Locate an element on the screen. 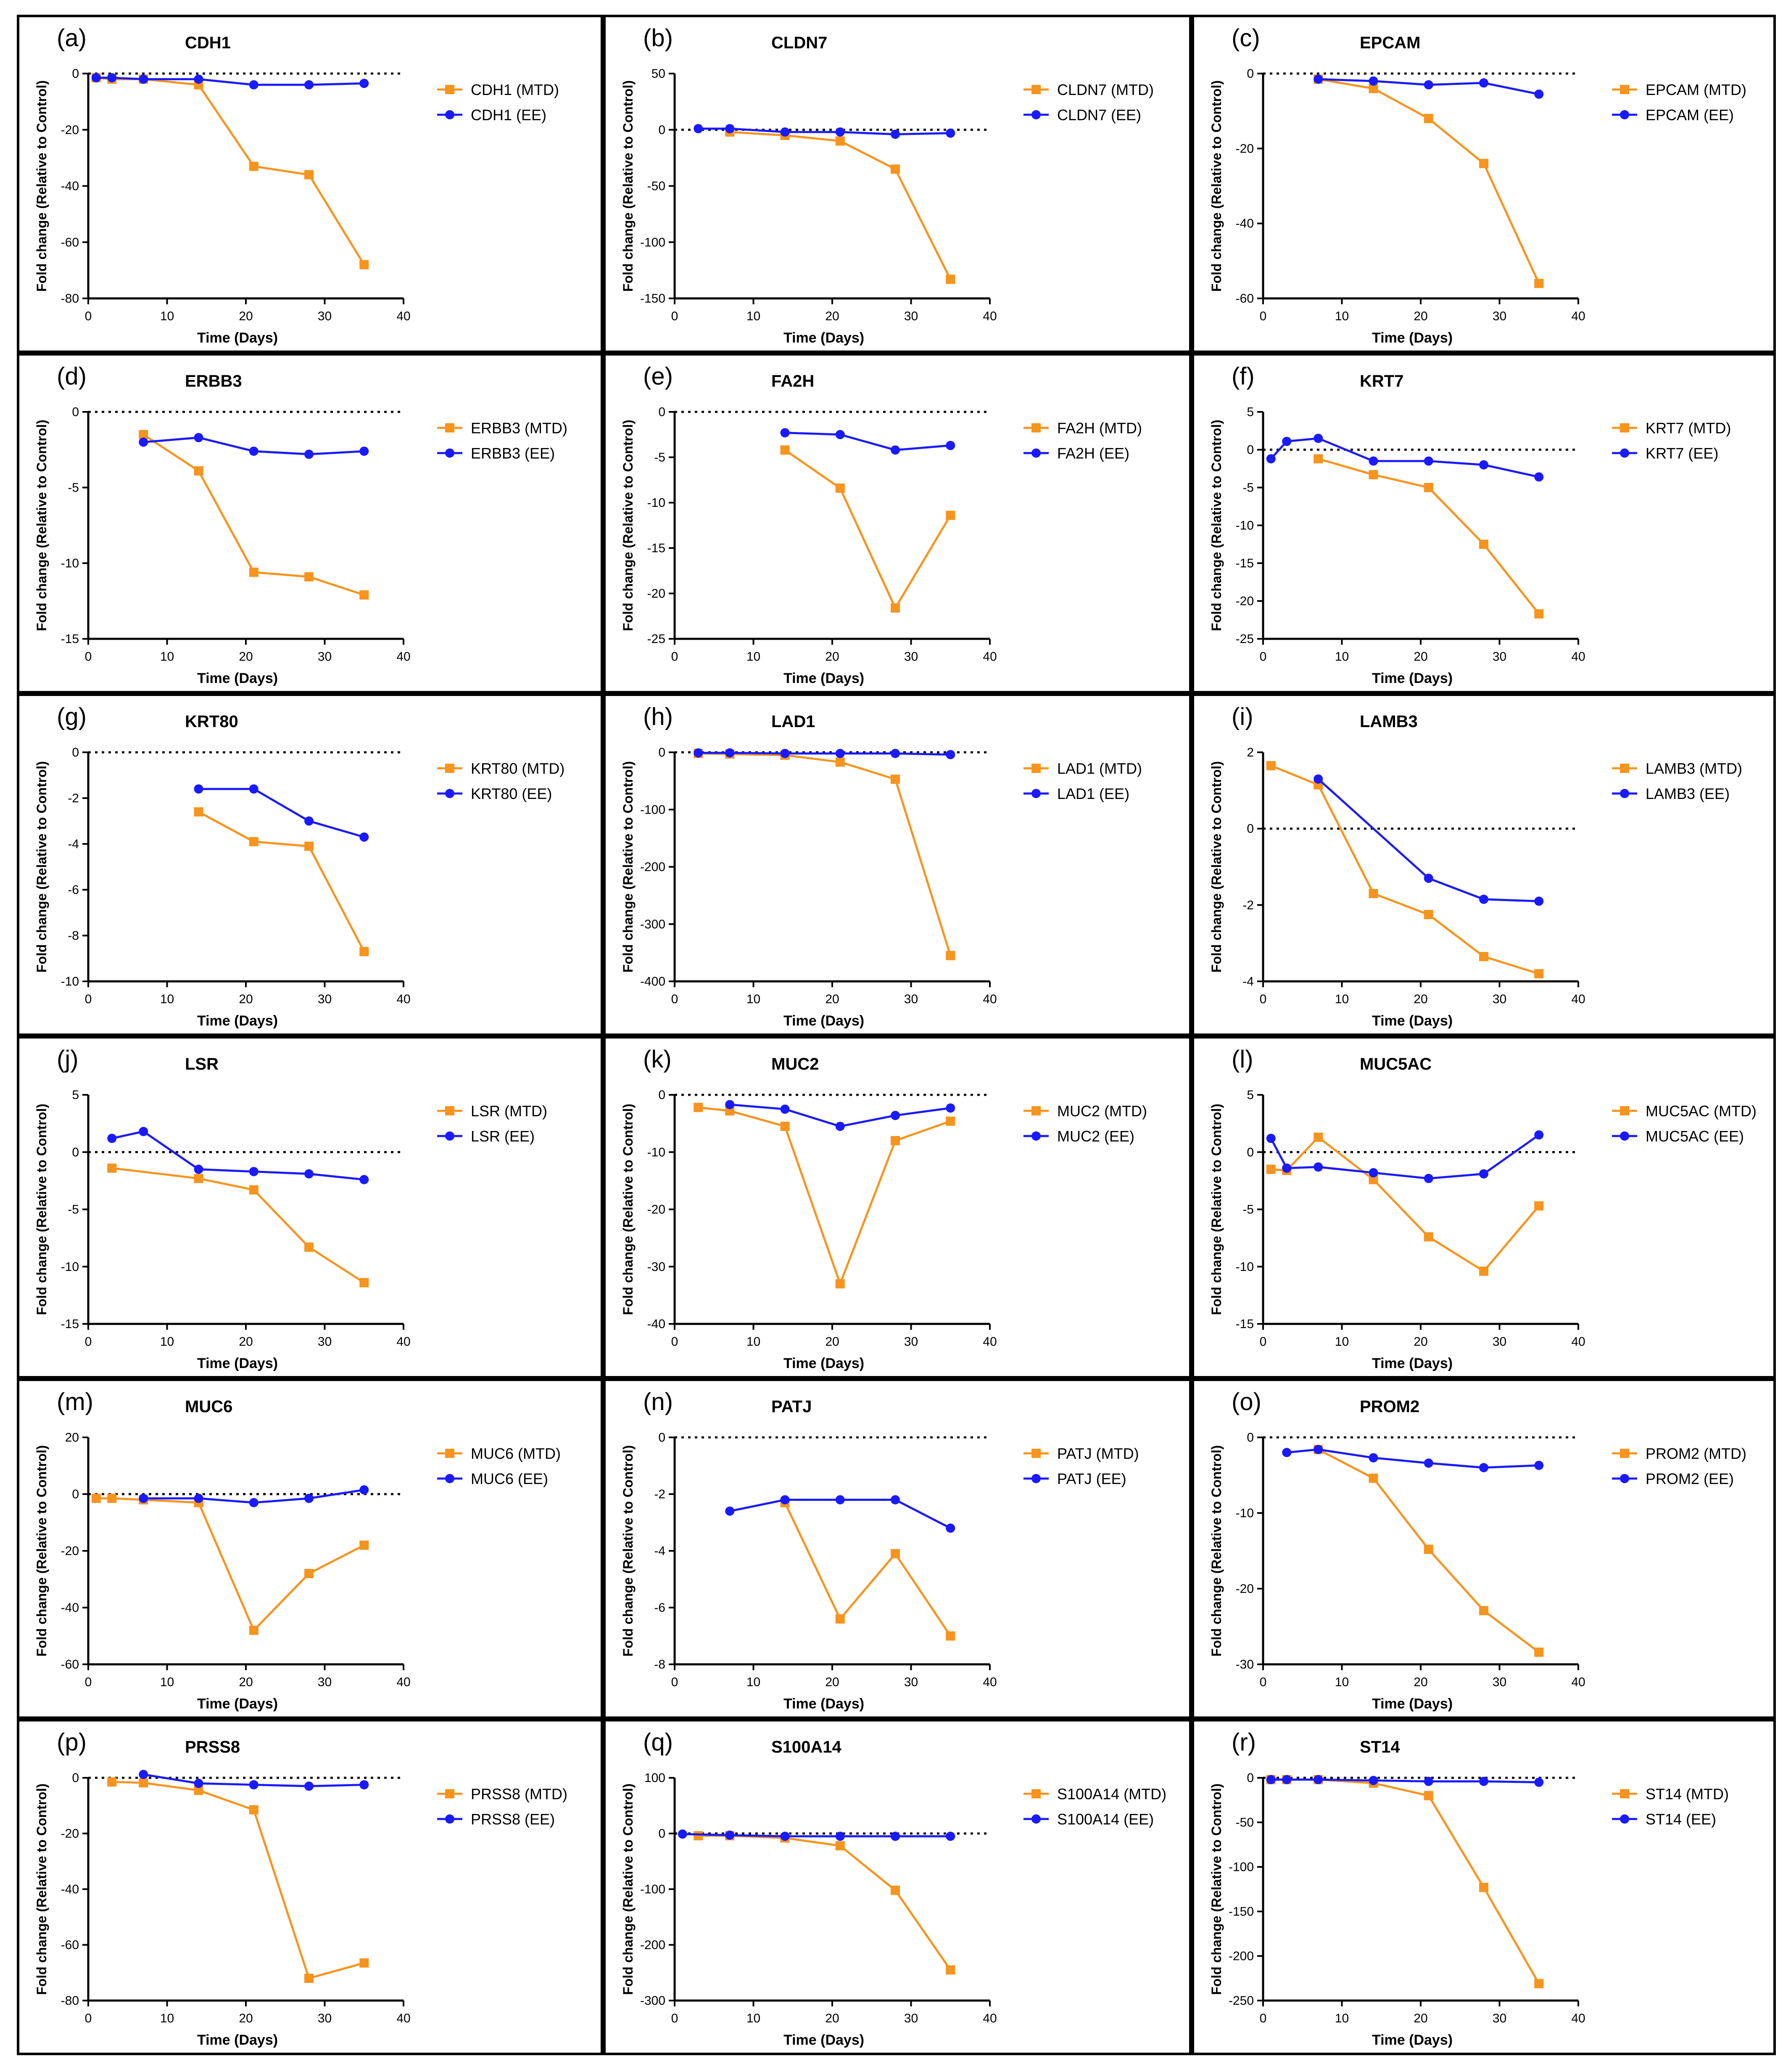 This screenshot has height=2072, width=1791. legend-label: PATJ (MTD) is located at coordinates (1098, 1453).